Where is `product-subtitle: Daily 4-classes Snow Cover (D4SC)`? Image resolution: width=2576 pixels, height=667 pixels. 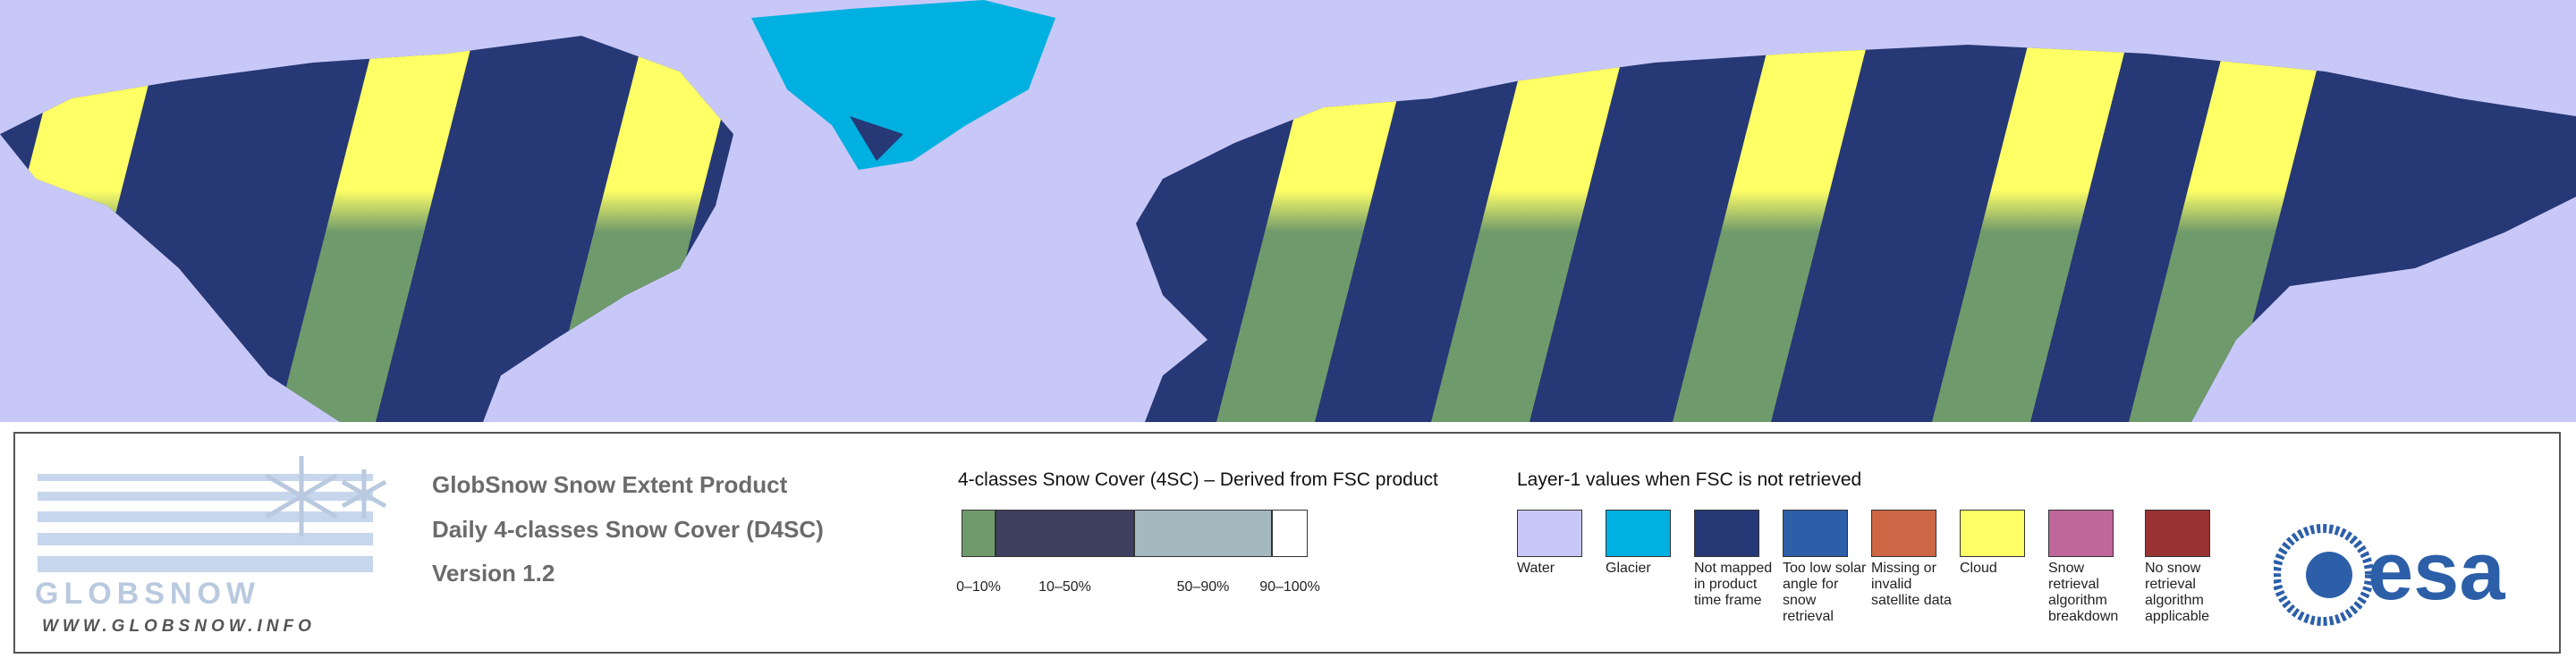 product-subtitle: Daily 4-classes Snow Cover (D4SC) is located at coordinates (628, 529).